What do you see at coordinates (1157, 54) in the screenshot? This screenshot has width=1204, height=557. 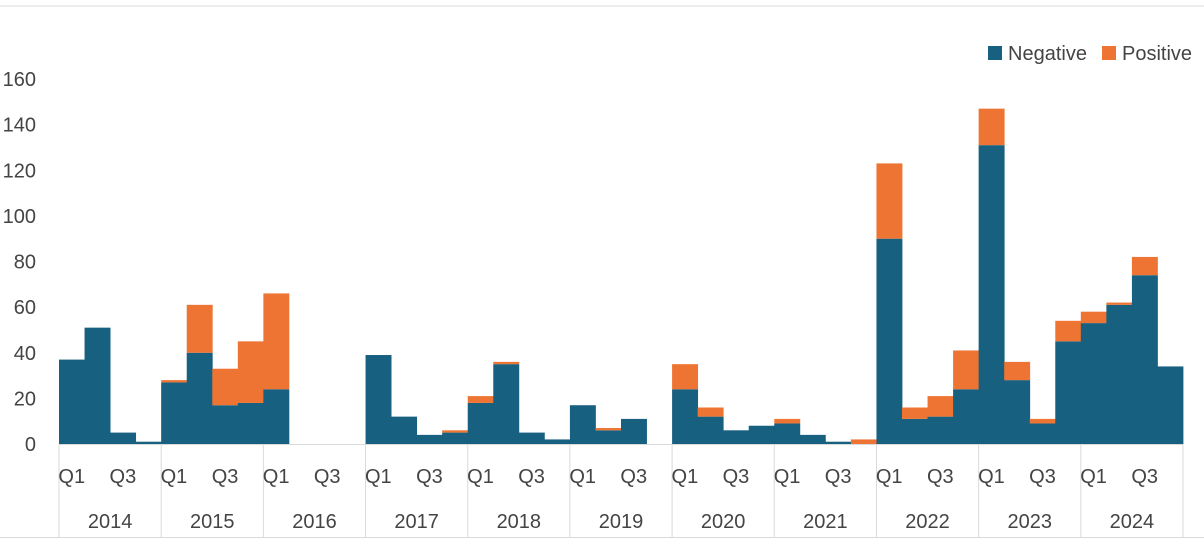 I see `legend-label-positive: Positive` at bounding box center [1157, 54].